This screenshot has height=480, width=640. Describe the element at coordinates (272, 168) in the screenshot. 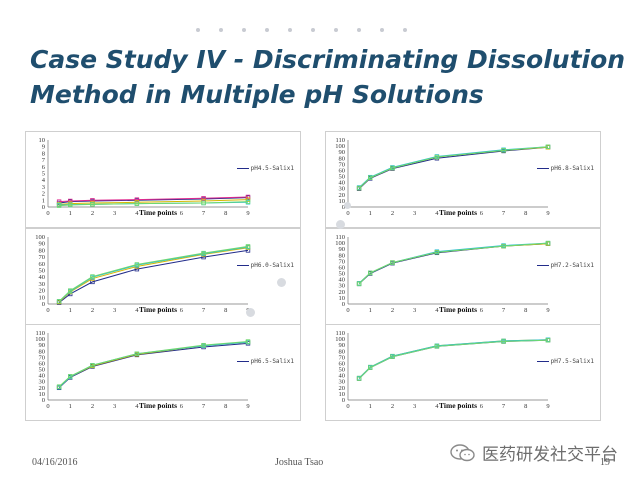

I see `legend-label: pH4.5-Salix1` at that location.